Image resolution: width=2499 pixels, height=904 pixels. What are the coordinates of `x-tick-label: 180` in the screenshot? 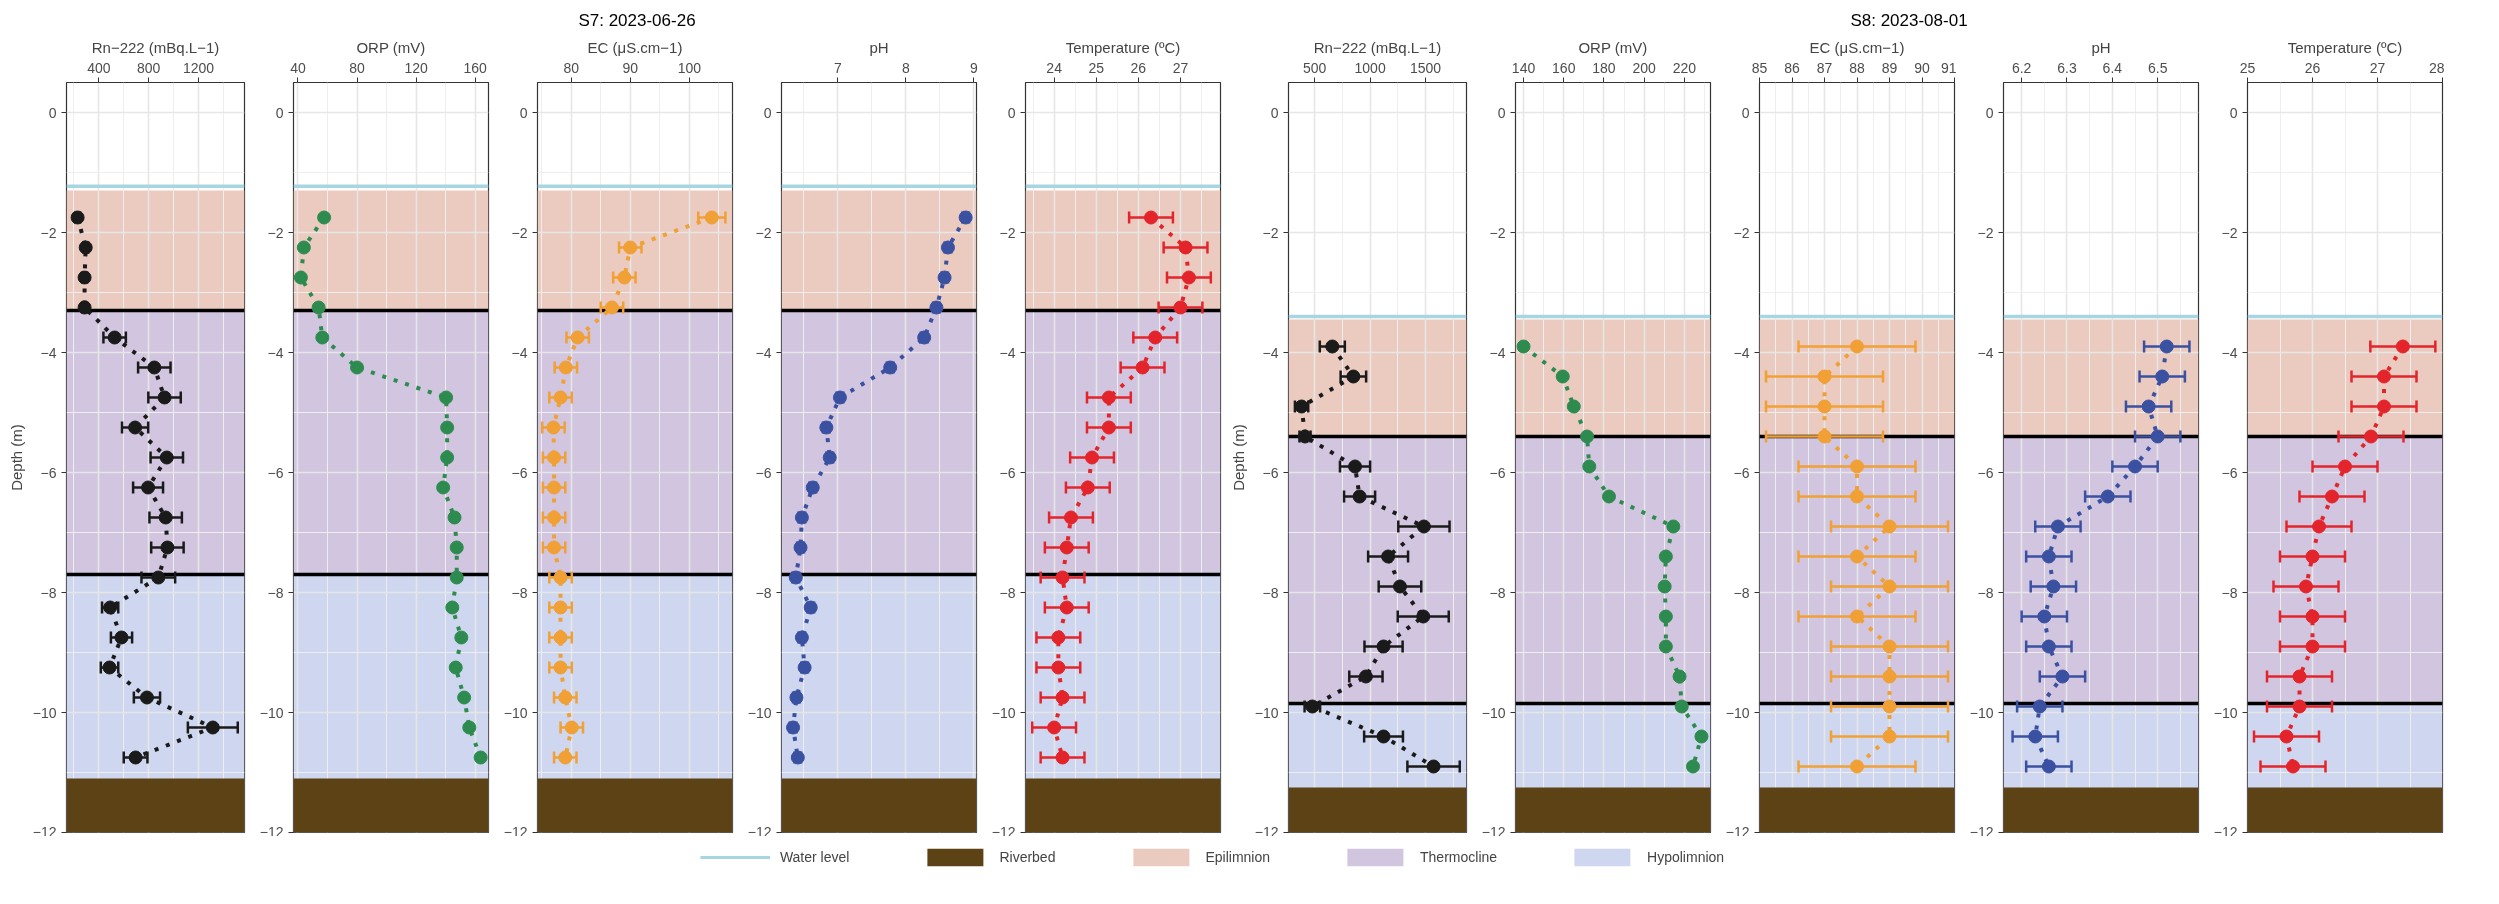 It's located at (1604, 67).